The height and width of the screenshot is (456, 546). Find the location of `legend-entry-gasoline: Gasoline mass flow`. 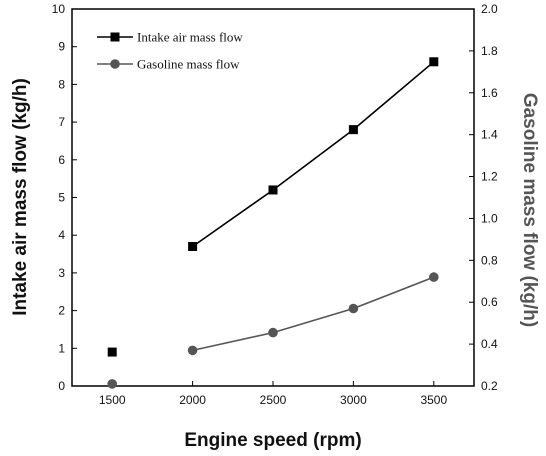

legend-entry-gasoline: Gasoline mass flow is located at coordinates (168, 64).